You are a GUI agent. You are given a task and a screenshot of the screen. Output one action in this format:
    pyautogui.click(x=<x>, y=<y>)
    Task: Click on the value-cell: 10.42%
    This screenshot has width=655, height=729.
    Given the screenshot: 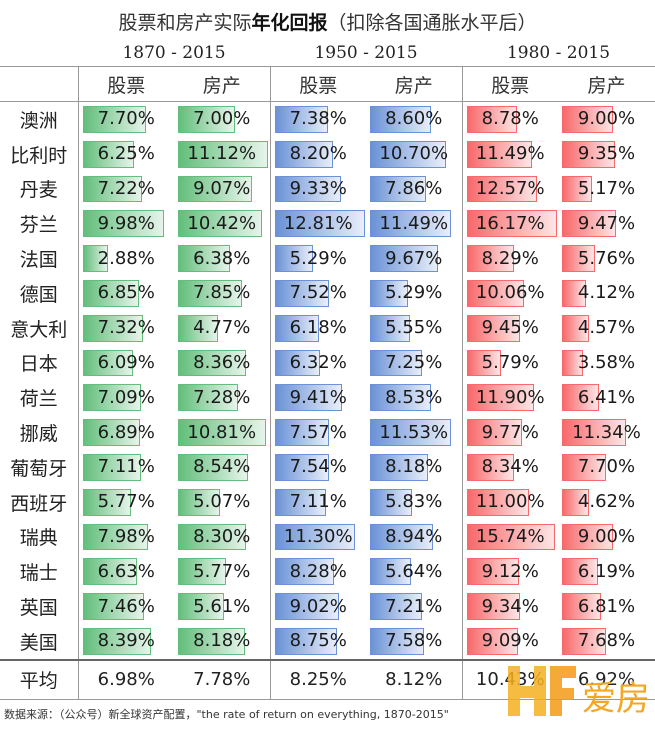 What is the action you would take?
    pyautogui.click(x=222, y=223)
    